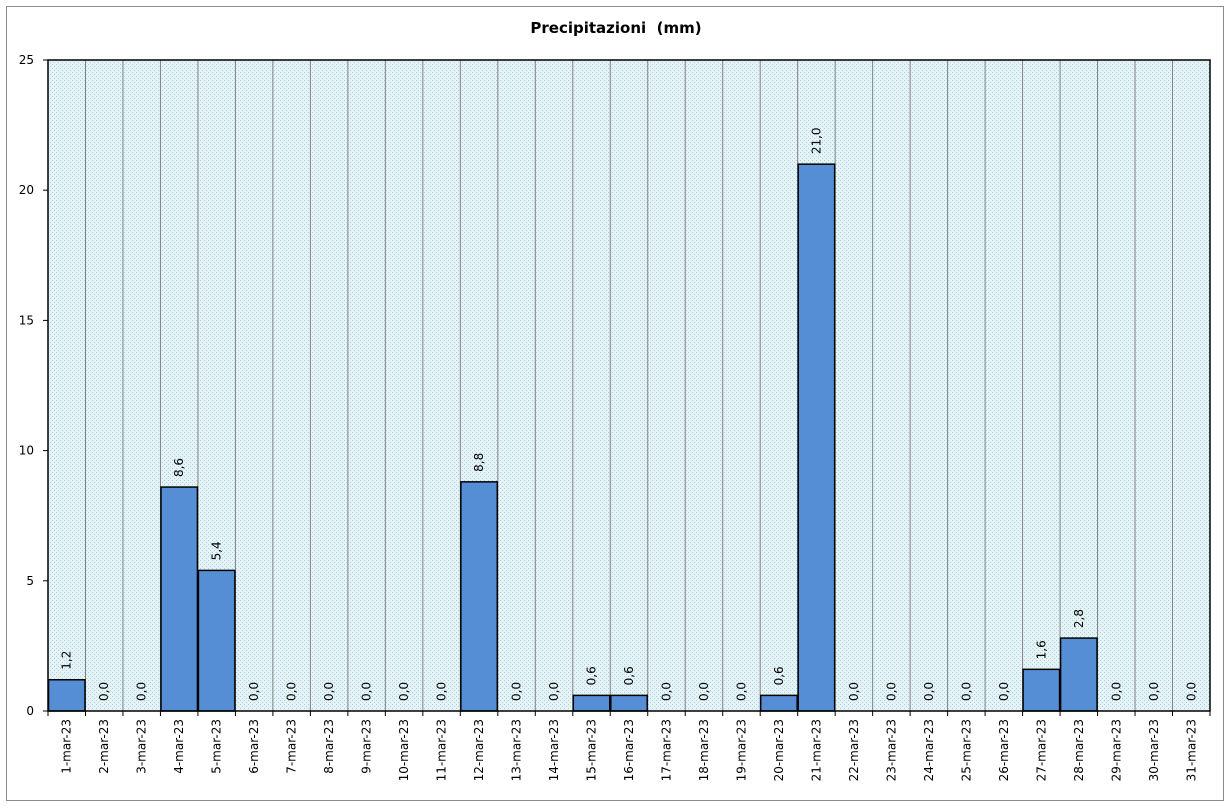 The height and width of the screenshot is (809, 1232). Describe the element at coordinates (554, 750) in the screenshot. I see `x-tick-label: 14-mar-23` at that location.